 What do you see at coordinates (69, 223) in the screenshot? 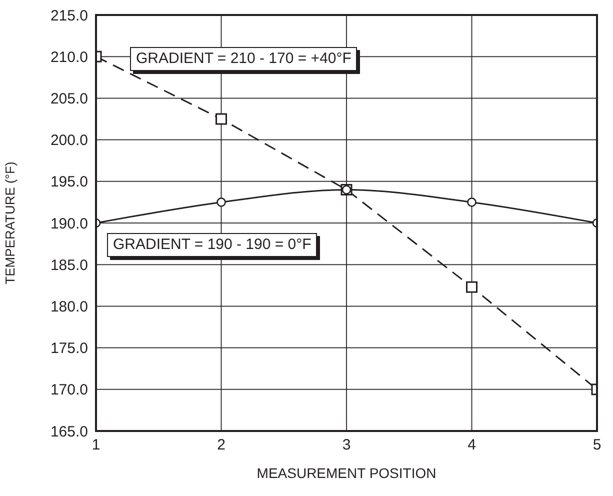
I see `y-tick-label: 190.0` at bounding box center [69, 223].